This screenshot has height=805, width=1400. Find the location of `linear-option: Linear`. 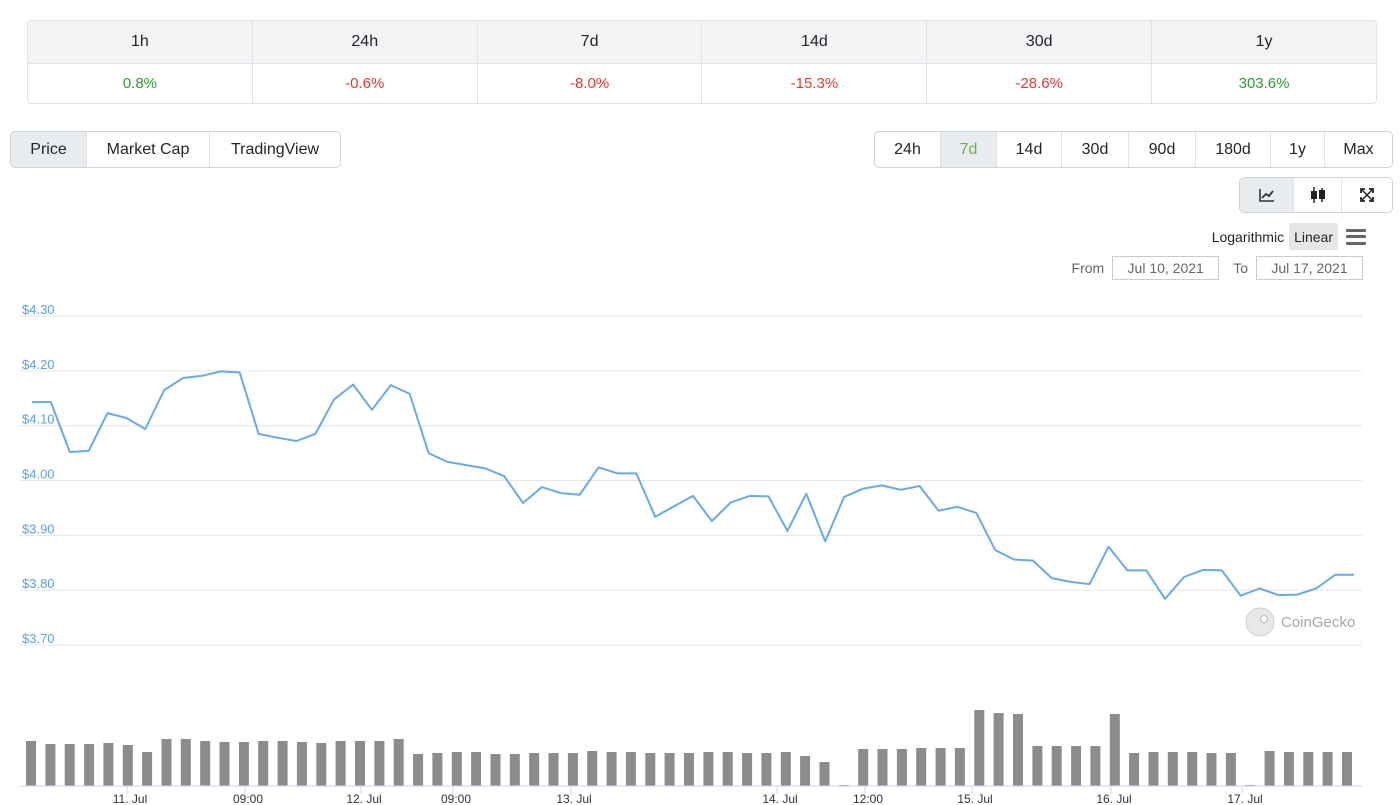

linear-option: Linear is located at coordinates (1313, 236).